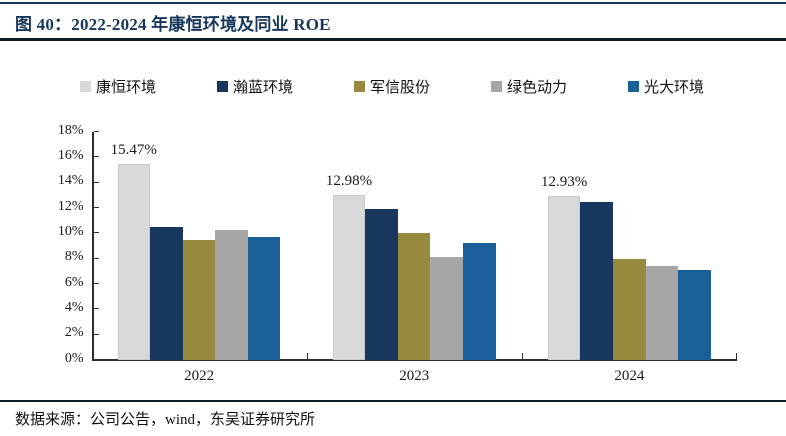 Image resolution: width=786 pixels, height=436 pixels. What do you see at coordinates (262, 88) in the screenshot?
I see `legend-label: 瀚蓝环境` at bounding box center [262, 88].